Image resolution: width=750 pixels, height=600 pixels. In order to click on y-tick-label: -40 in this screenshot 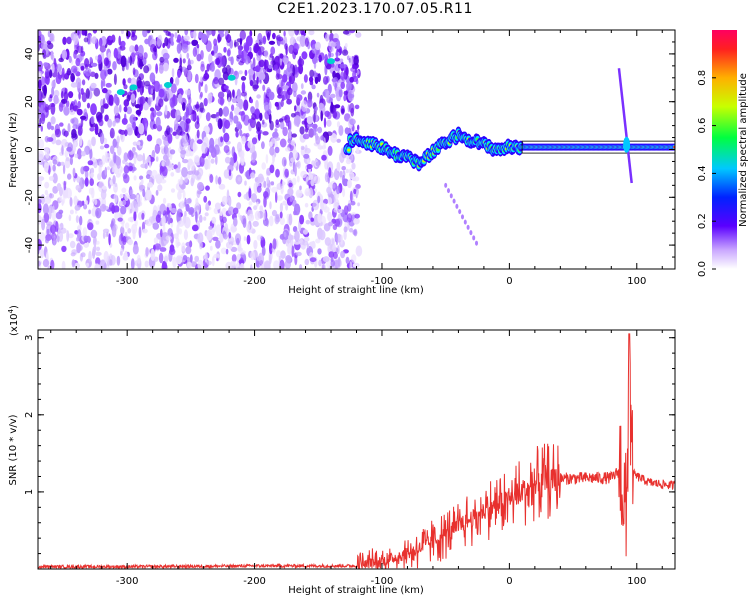, I will do `click(29, 245)`.